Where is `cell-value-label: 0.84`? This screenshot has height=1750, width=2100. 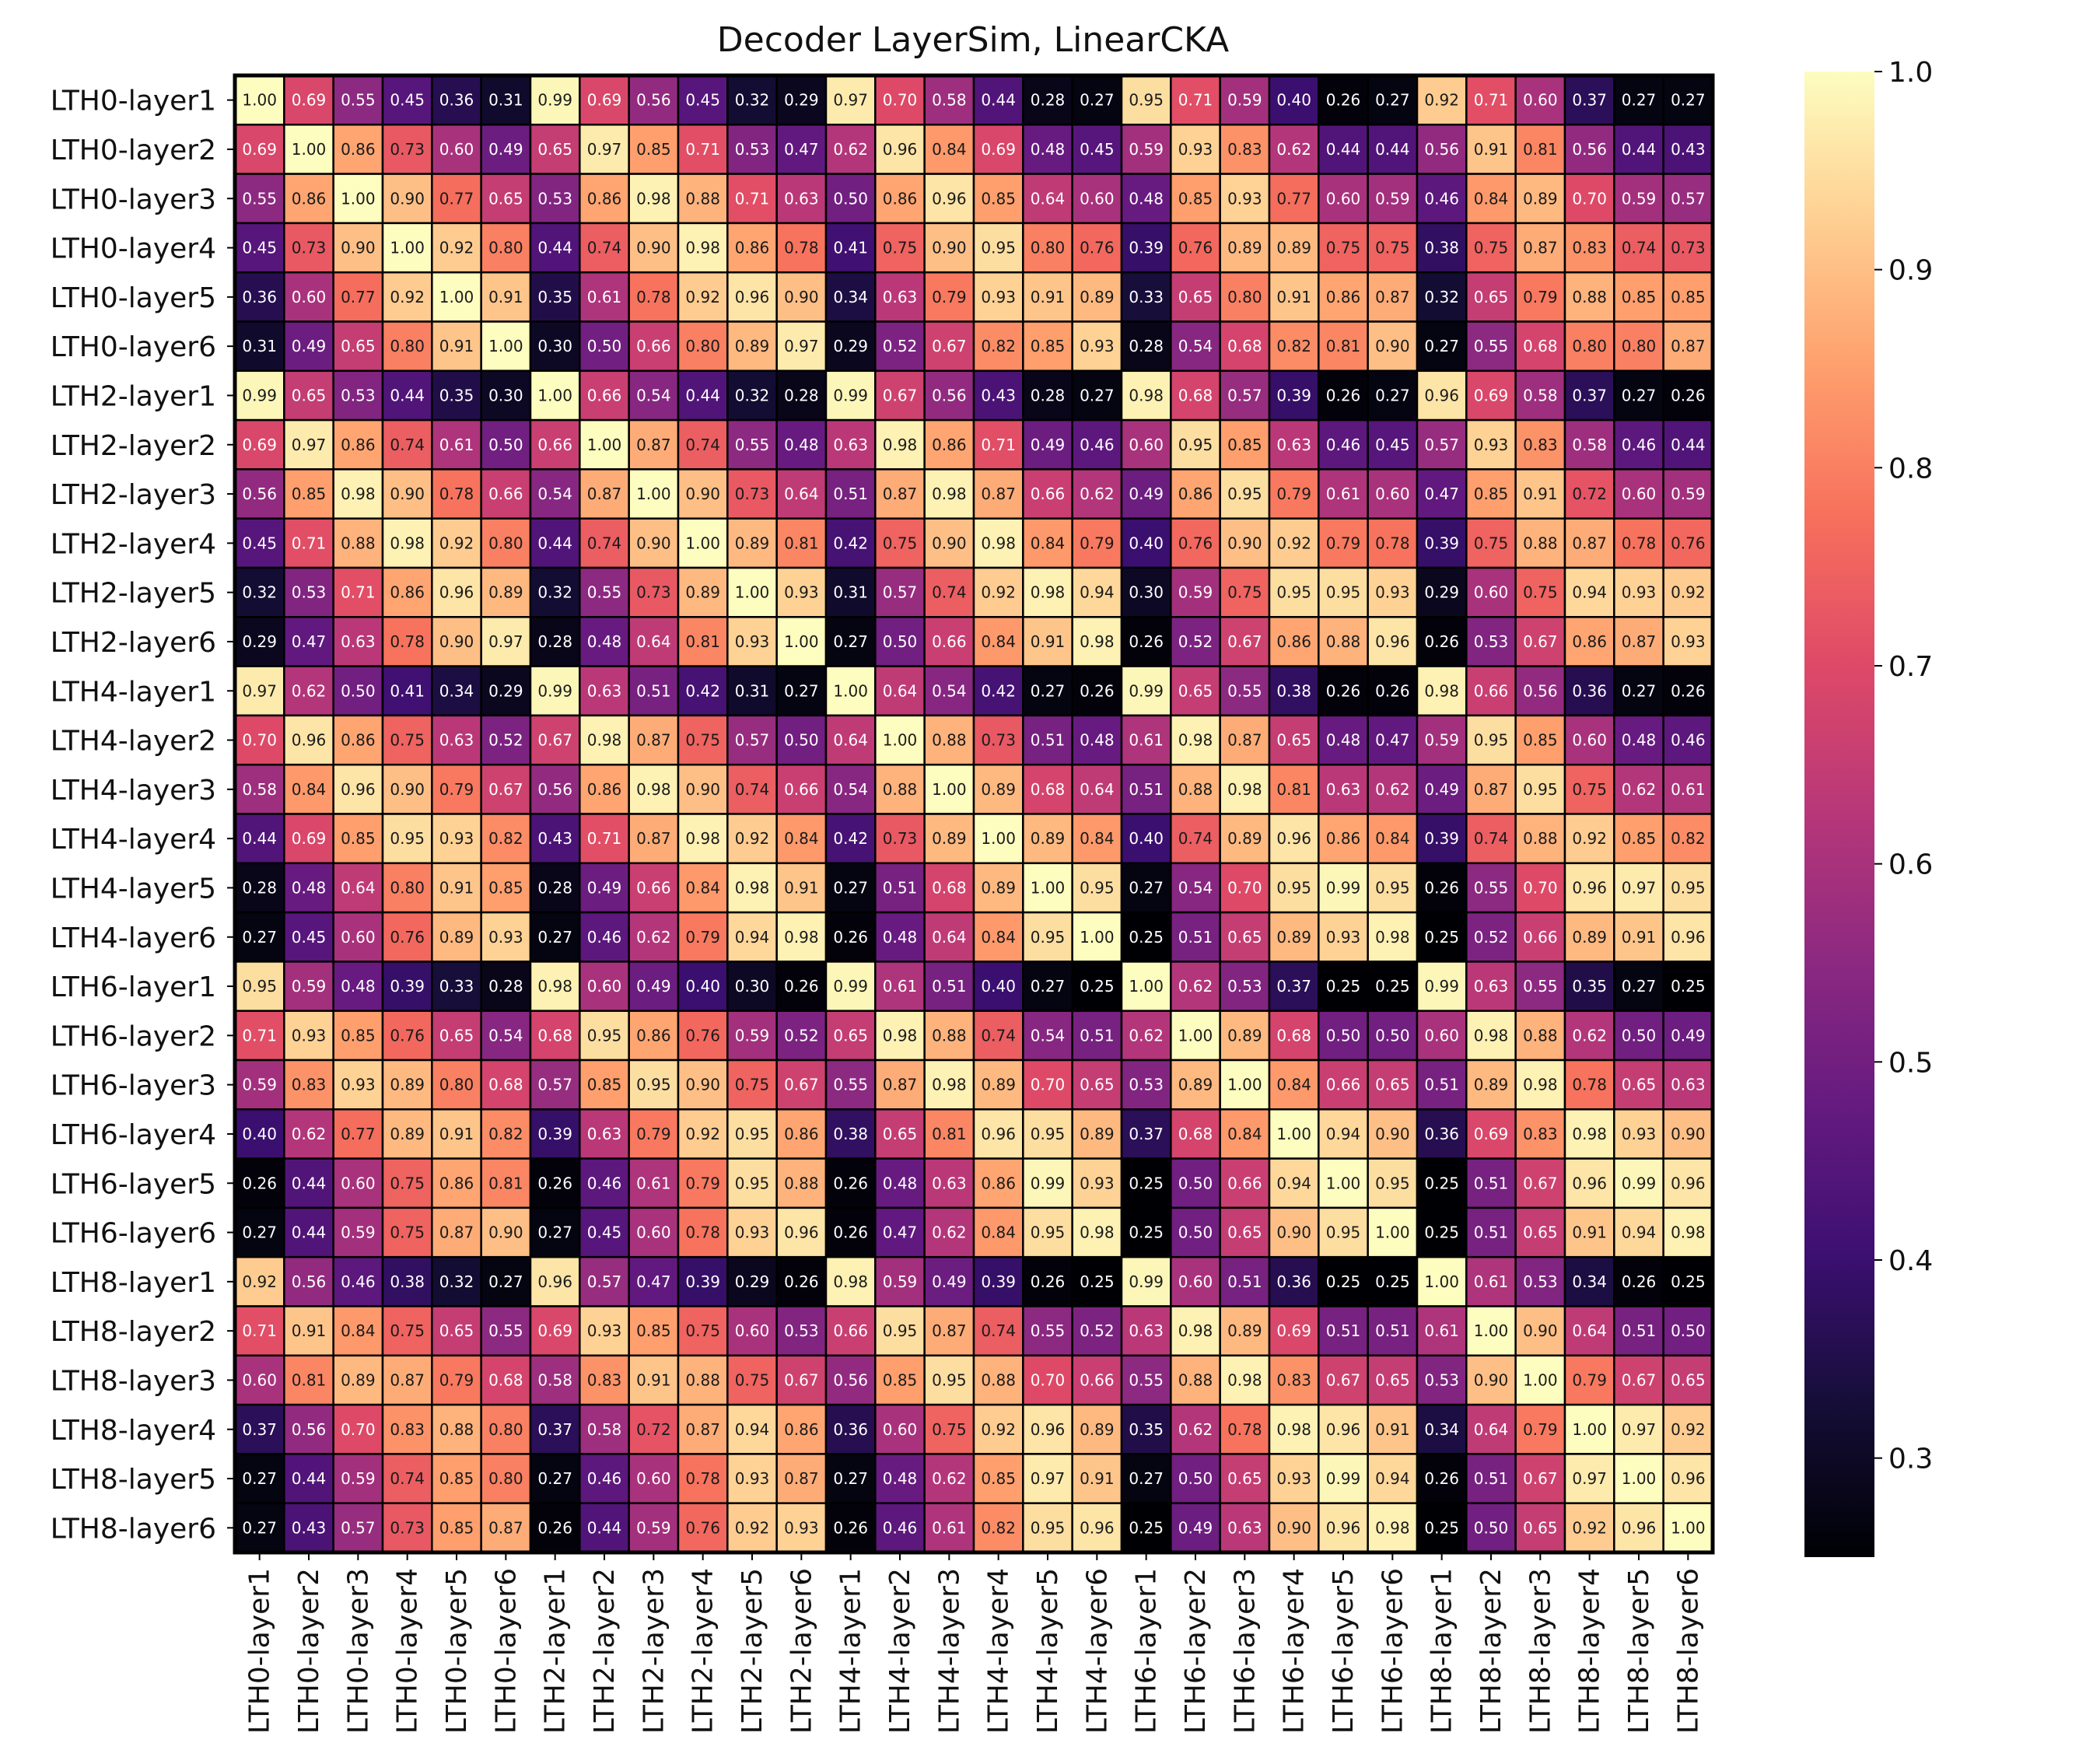
cell-value-label: 0.84 is located at coordinates (1293, 1085).